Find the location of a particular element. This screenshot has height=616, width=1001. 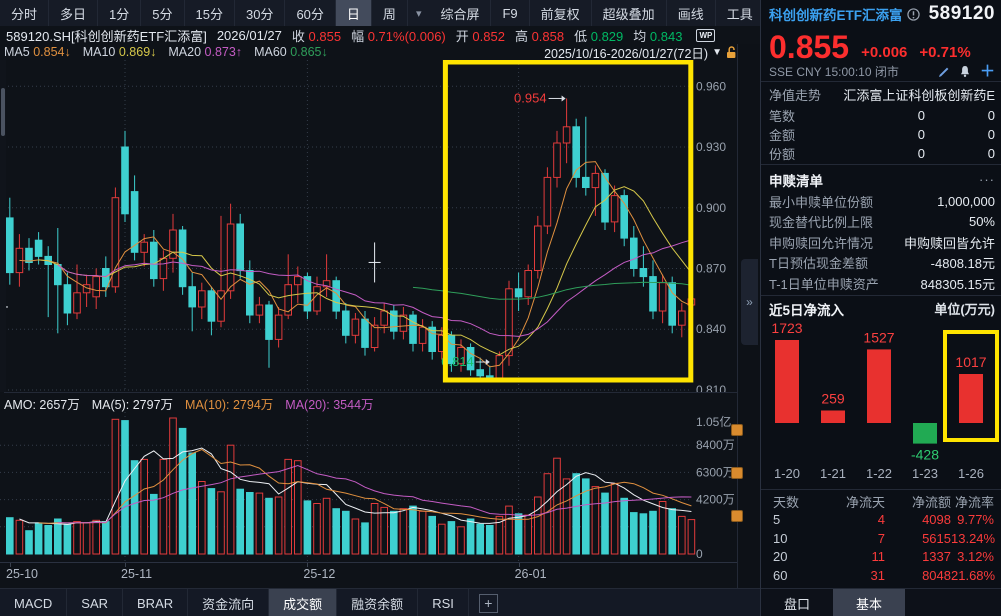

range-dropdown-icon: ▼ is located at coordinates (717, 52).